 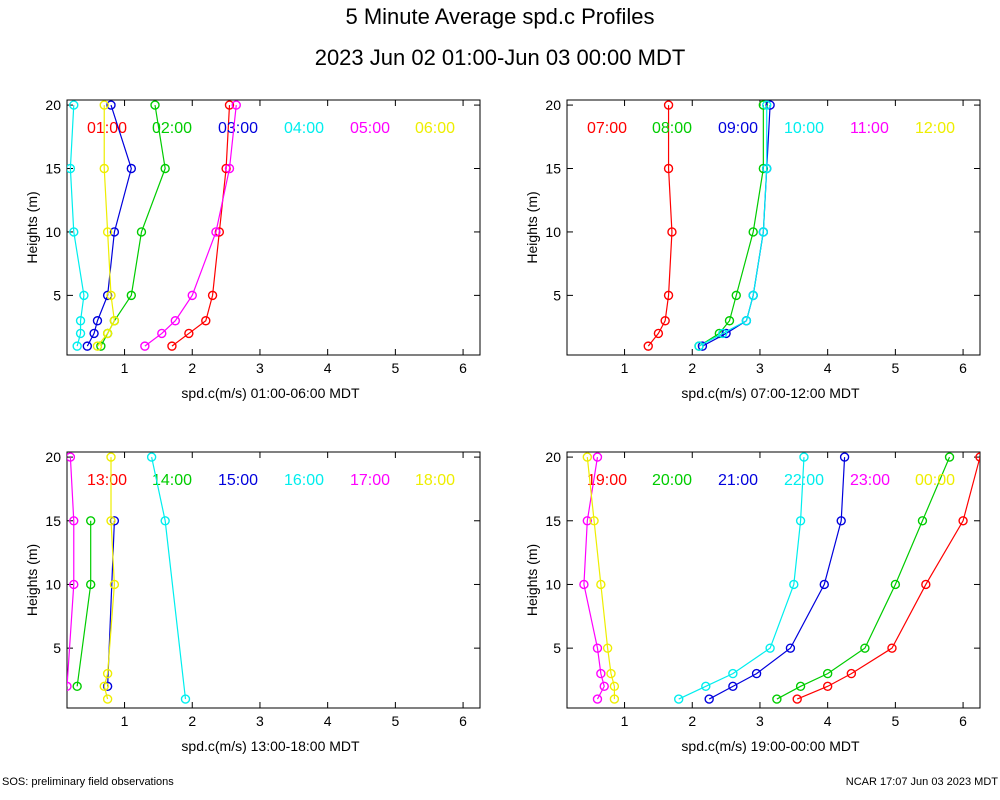 I want to click on legend-entry: 10:00, so click(x=804, y=128).